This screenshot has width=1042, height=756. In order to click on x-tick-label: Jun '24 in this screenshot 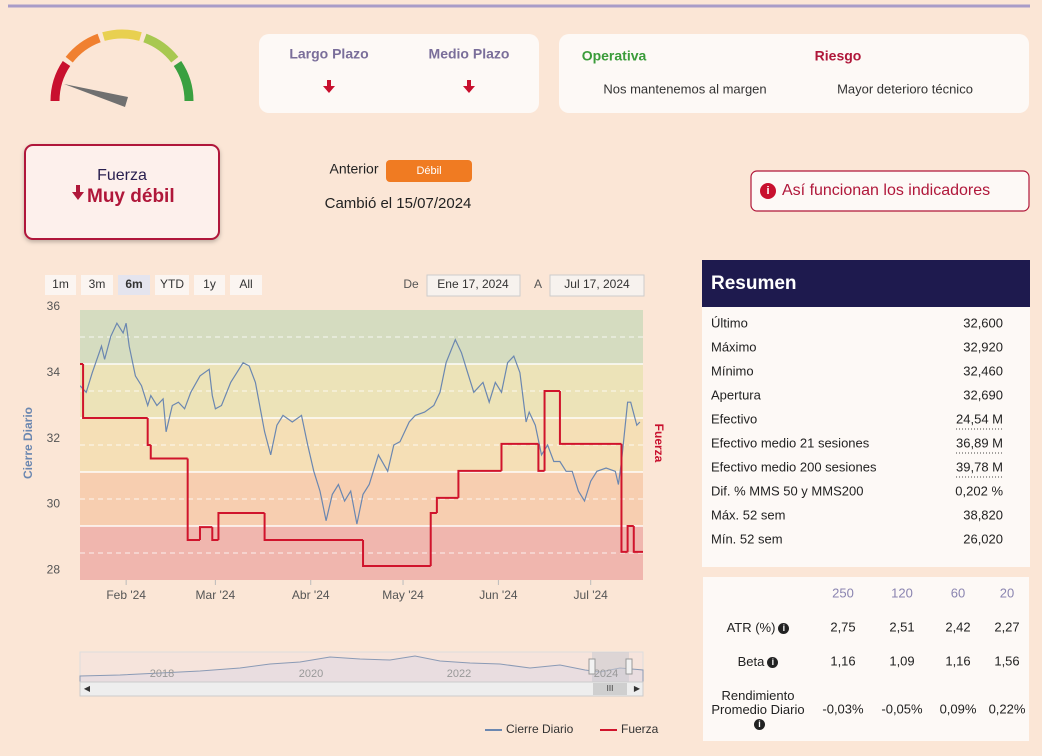, I will do `click(498, 595)`.